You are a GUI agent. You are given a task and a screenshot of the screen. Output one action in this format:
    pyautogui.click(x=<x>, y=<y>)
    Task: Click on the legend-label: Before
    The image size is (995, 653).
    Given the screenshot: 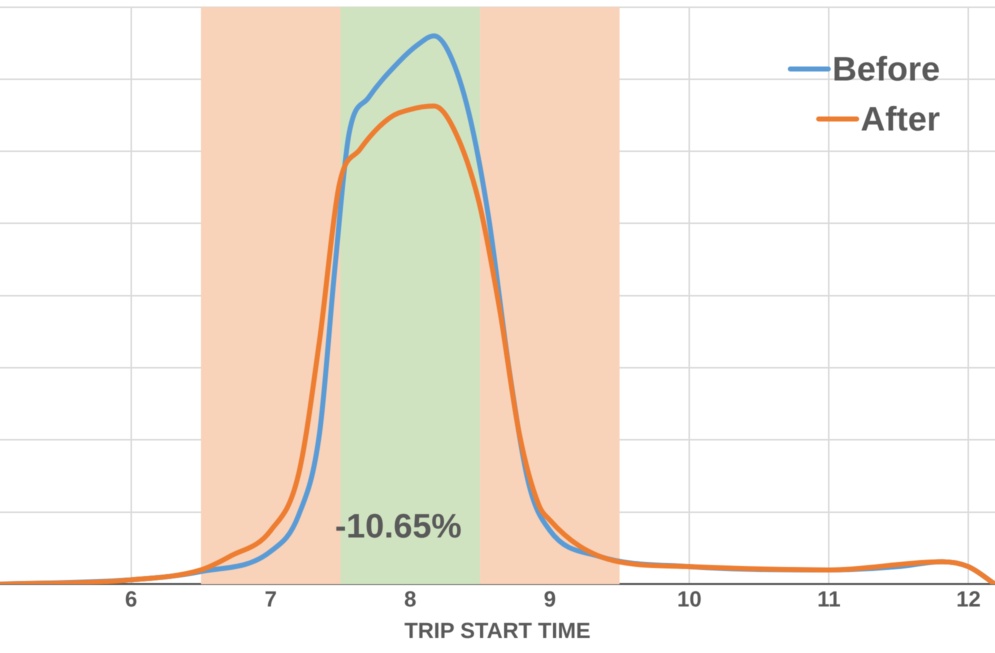 What is the action you would take?
    pyautogui.click(x=886, y=69)
    